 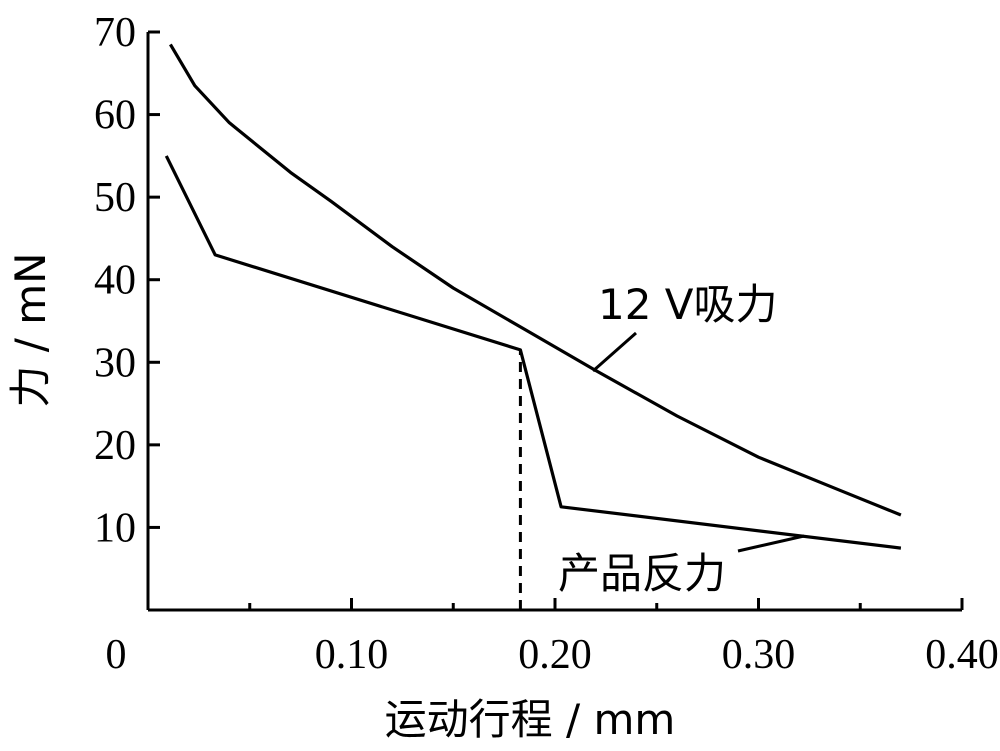 I want to click on leader-line-suction, so click(x=614, y=352).